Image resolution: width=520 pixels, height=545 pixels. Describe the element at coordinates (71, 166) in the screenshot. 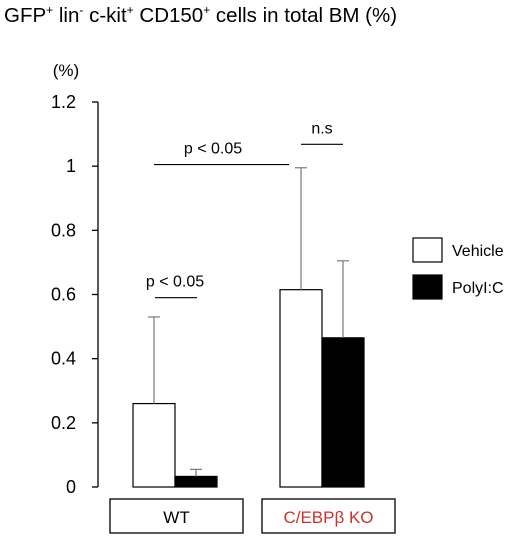

I see `y-tick-label: 1` at that location.